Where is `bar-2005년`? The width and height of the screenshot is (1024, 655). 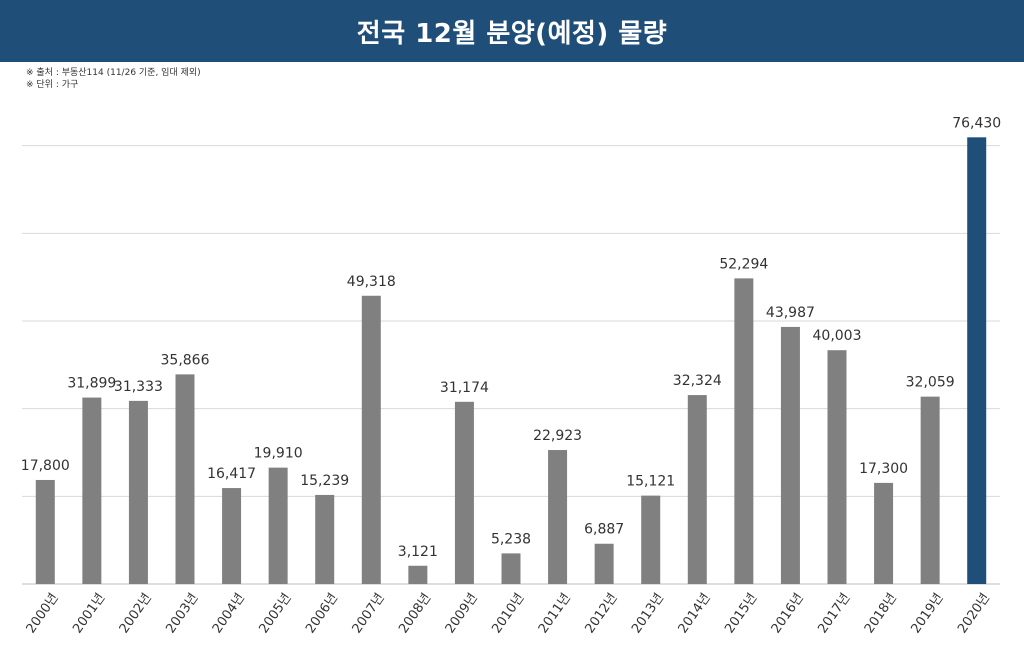 bar-2005년 is located at coordinates (278, 525).